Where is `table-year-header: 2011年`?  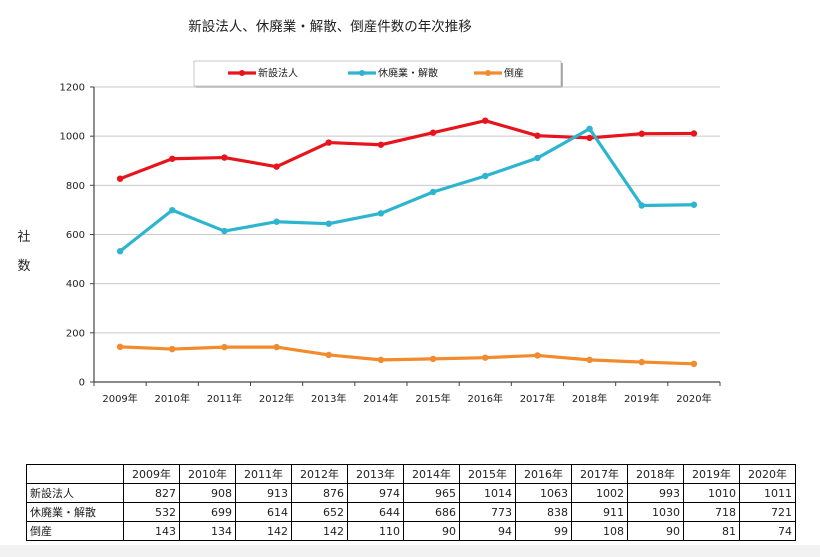 table-year-header: 2011年 is located at coordinates (263, 474).